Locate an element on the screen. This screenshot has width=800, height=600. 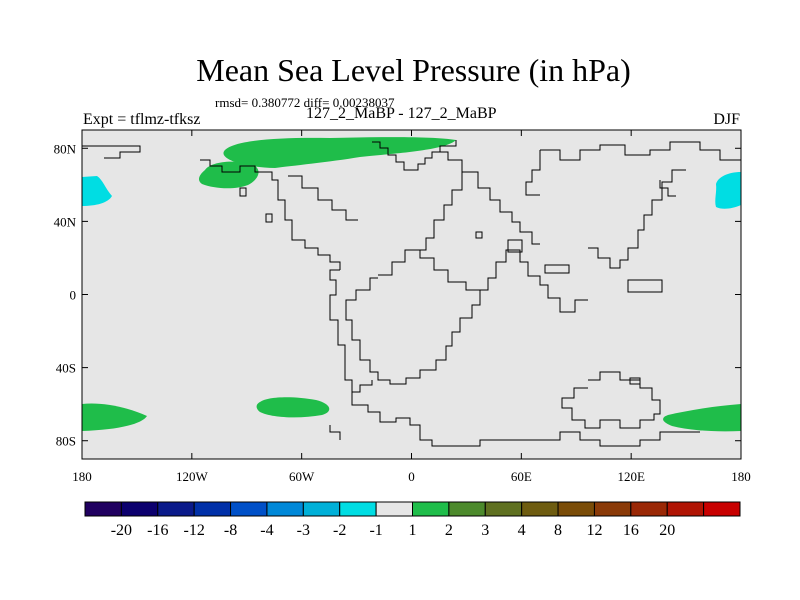
lat-tick-label: 40N is located at coordinates (65, 221).